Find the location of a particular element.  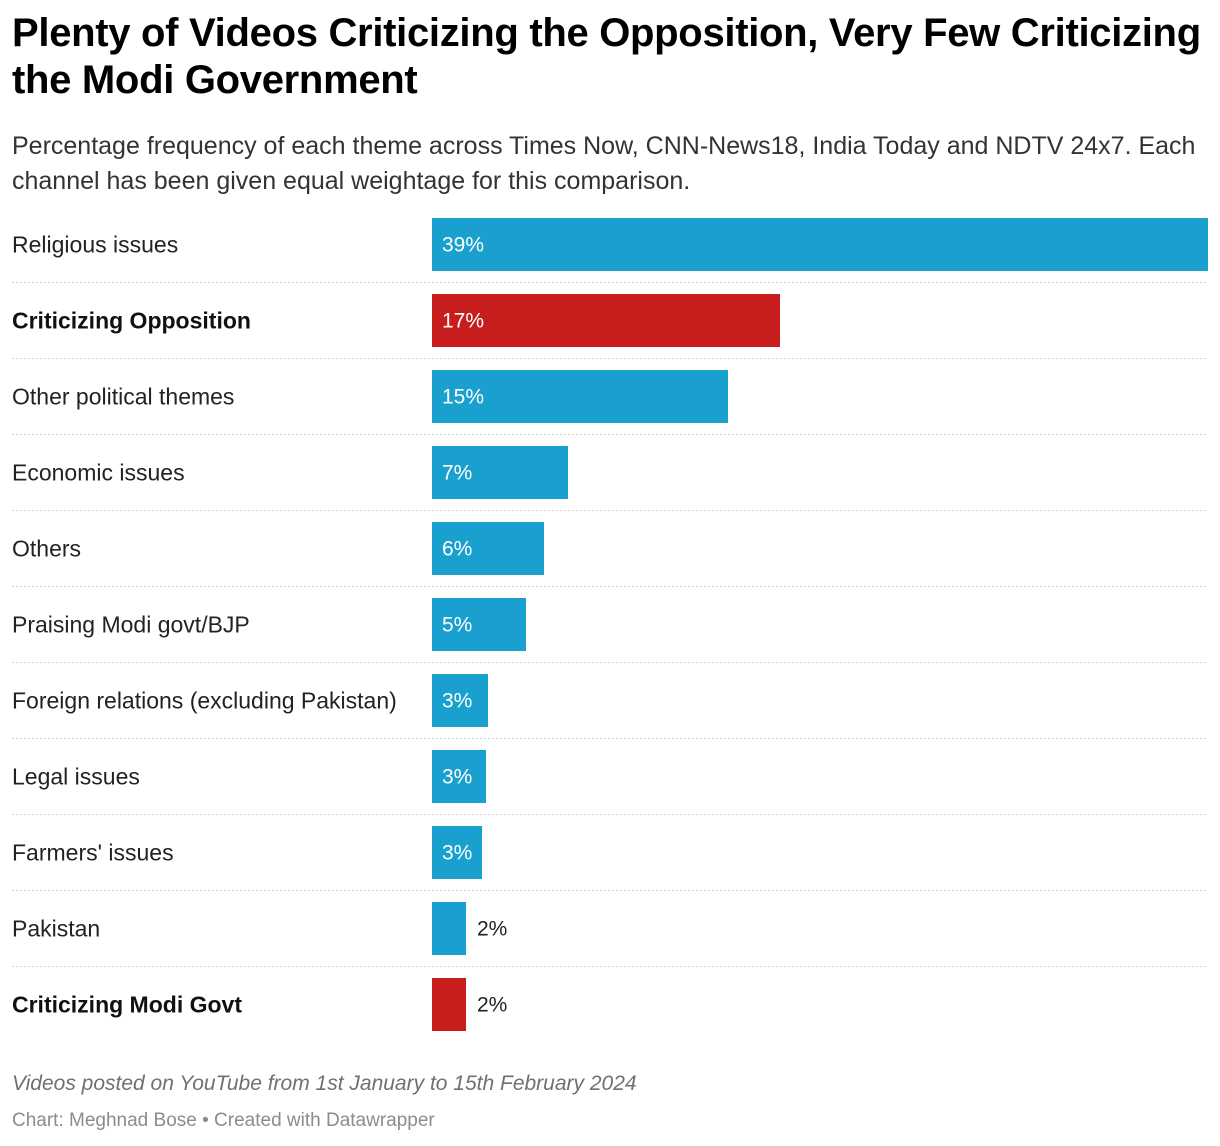

value-label: 17% is located at coordinates (463, 321).